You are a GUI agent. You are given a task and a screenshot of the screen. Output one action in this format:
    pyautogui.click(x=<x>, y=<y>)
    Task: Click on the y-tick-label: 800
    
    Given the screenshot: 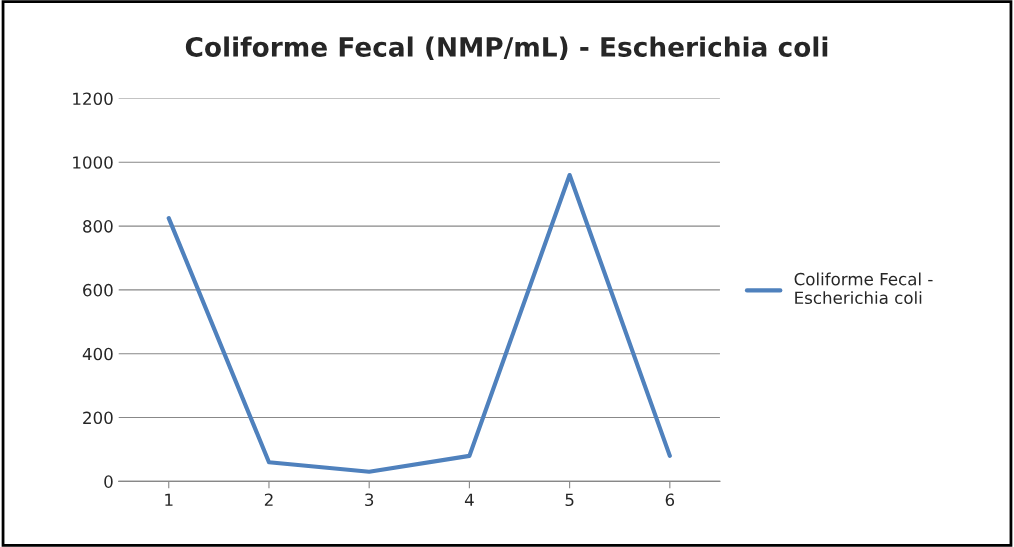 What is the action you would take?
    pyautogui.click(x=98, y=226)
    